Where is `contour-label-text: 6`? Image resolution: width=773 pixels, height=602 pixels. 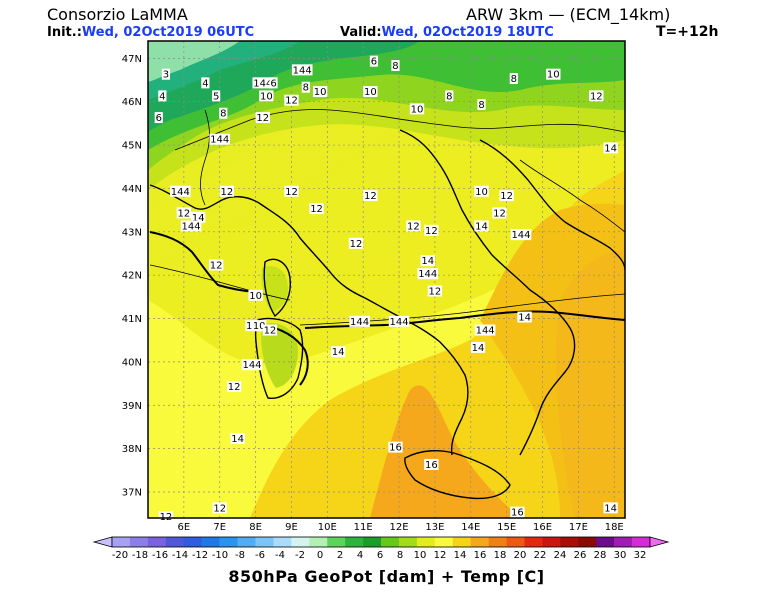 contour-label-text: 6 is located at coordinates (273, 83).